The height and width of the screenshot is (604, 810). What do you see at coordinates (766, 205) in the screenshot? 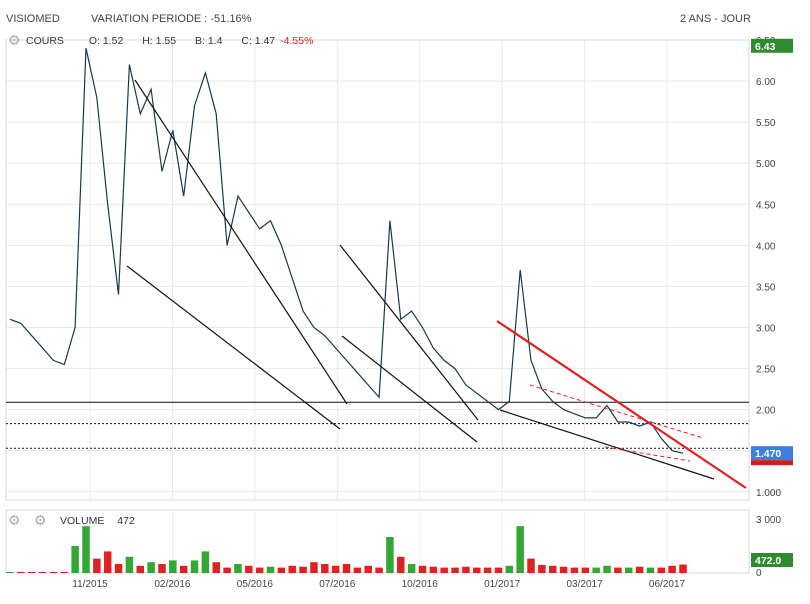
I see `y-tick-label: 4.50` at bounding box center [766, 205].